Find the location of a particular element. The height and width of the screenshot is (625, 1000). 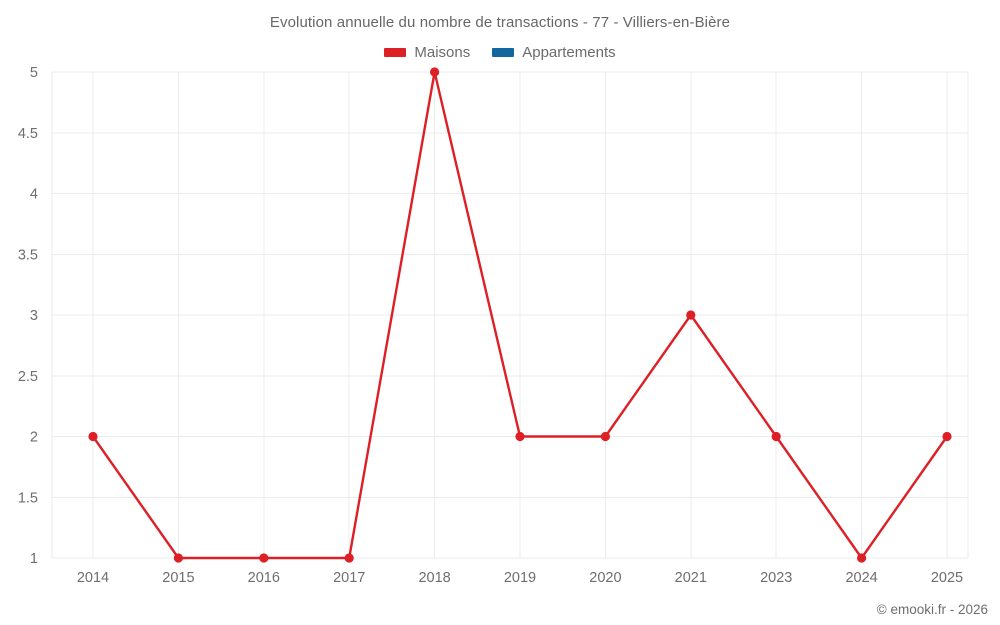

legend-swatch-appartements is located at coordinates (503, 52).